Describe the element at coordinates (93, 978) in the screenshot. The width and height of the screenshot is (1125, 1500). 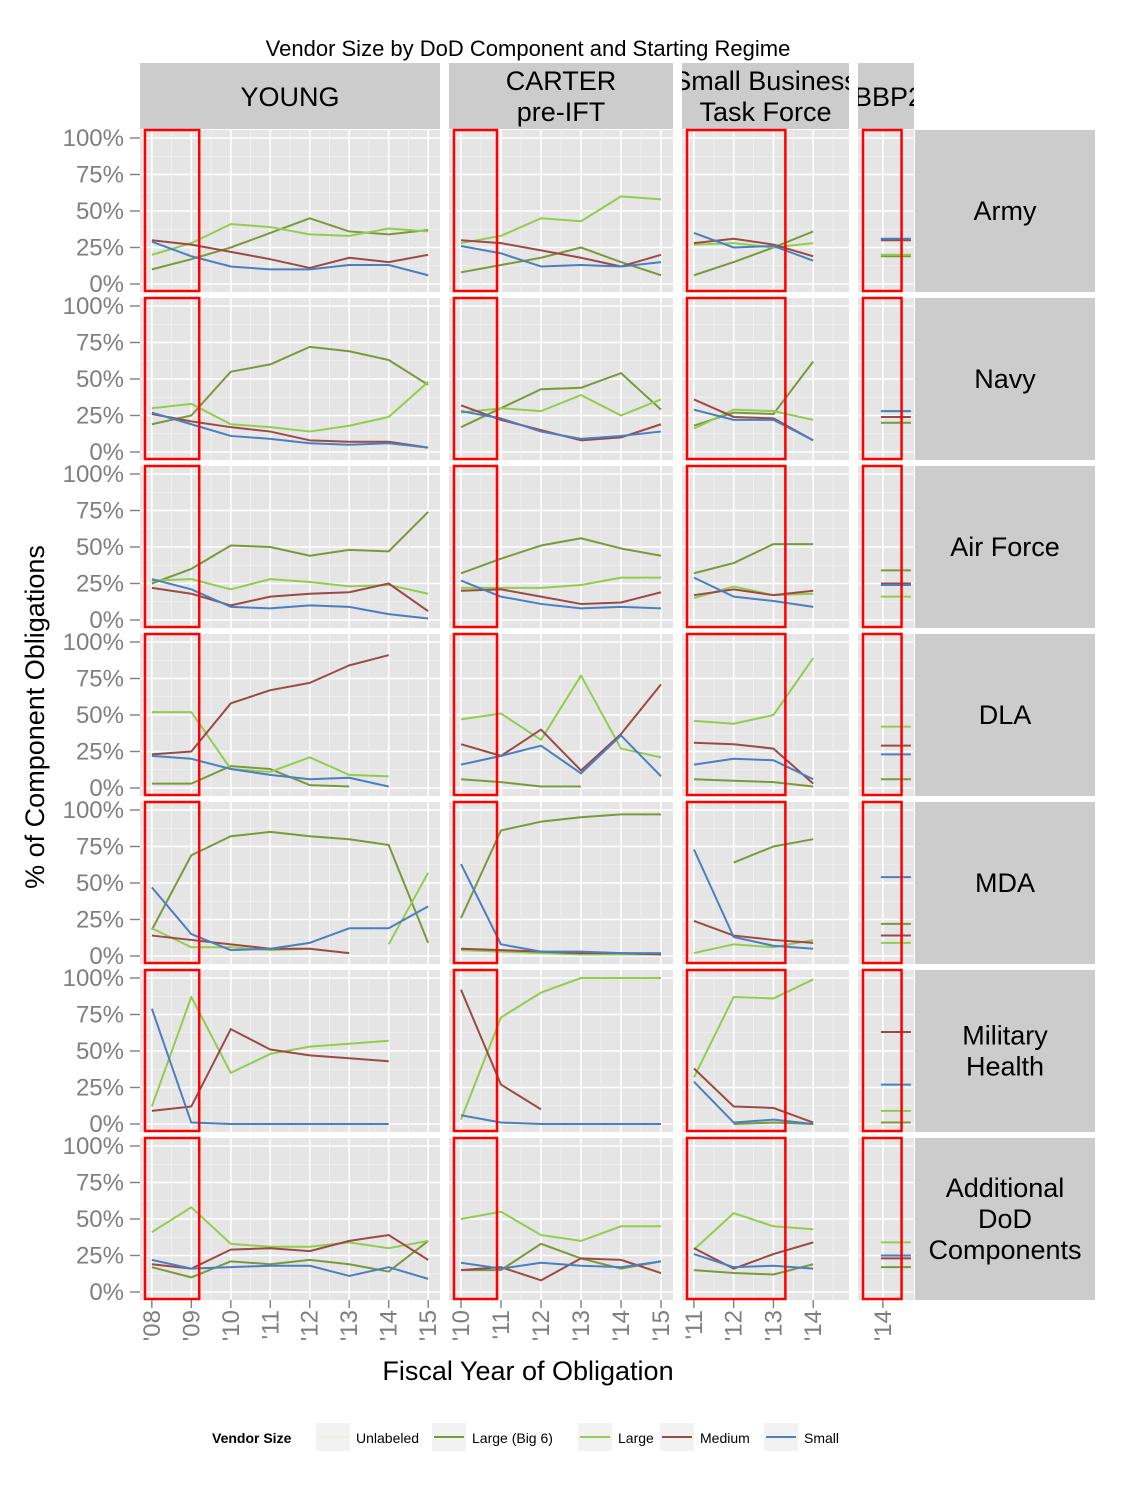
I see `y-tick-label: 100%` at that location.